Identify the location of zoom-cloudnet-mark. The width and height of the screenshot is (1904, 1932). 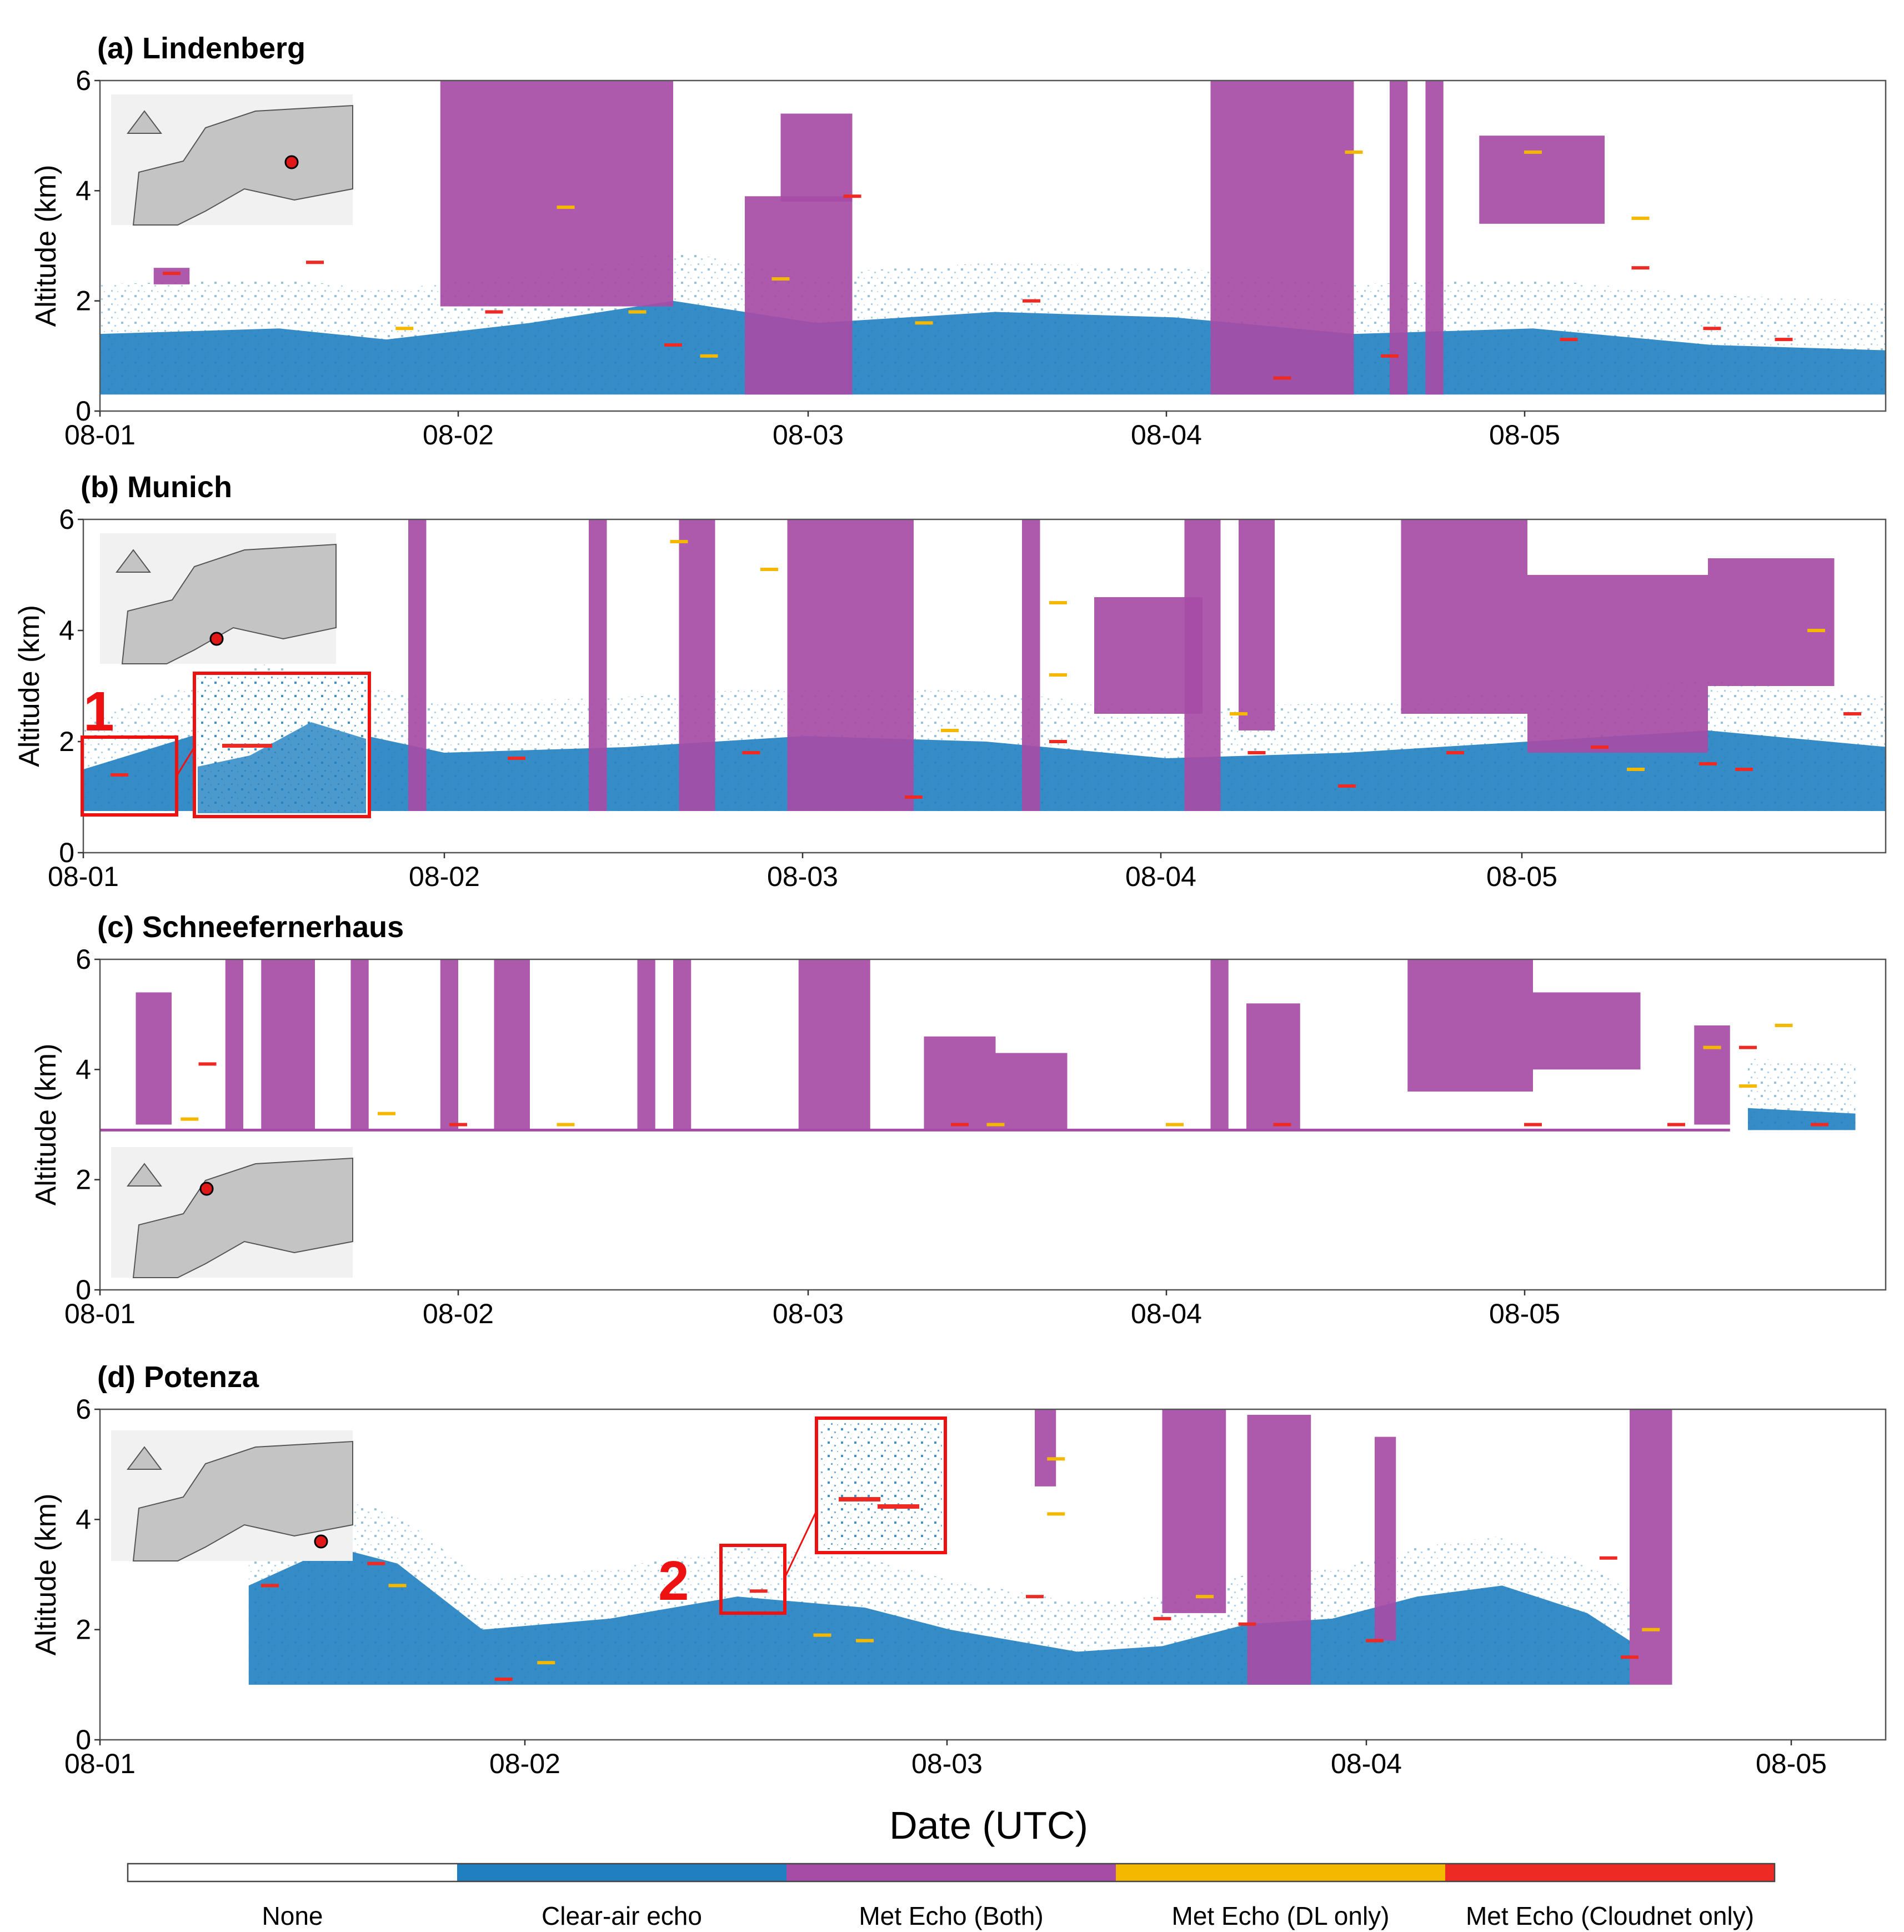
(247, 746).